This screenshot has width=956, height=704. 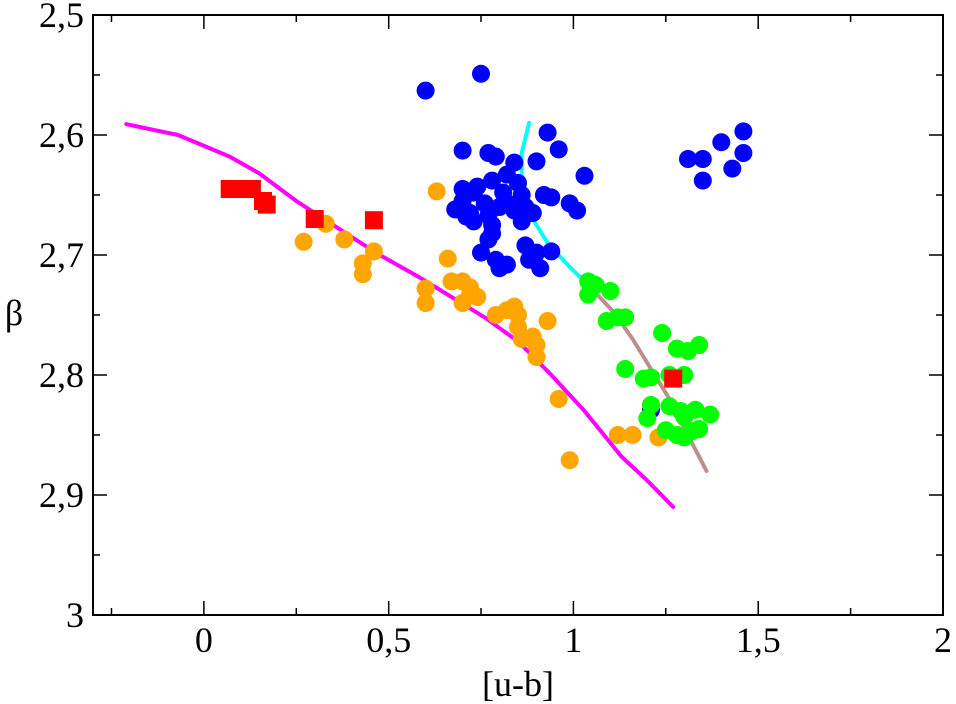 I want to click on x-tick-label-0: 0, so click(x=204, y=640).